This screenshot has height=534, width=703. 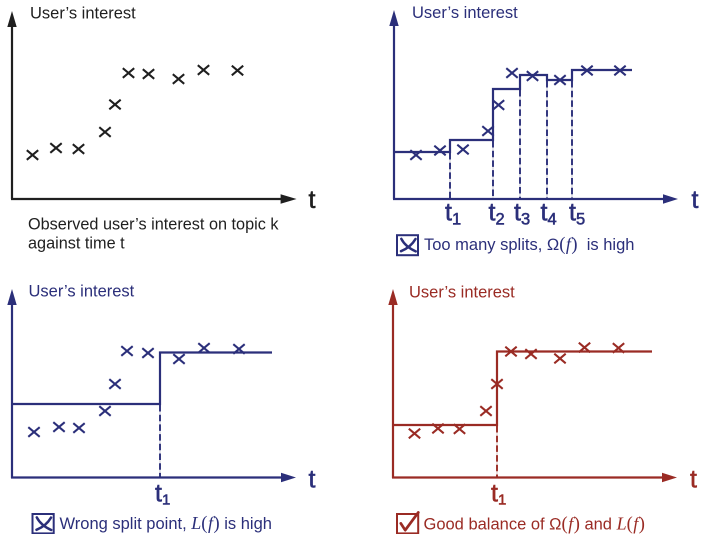 What do you see at coordinates (577, 214) in the screenshot?
I see `svg-text: t5` at bounding box center [577, 214].